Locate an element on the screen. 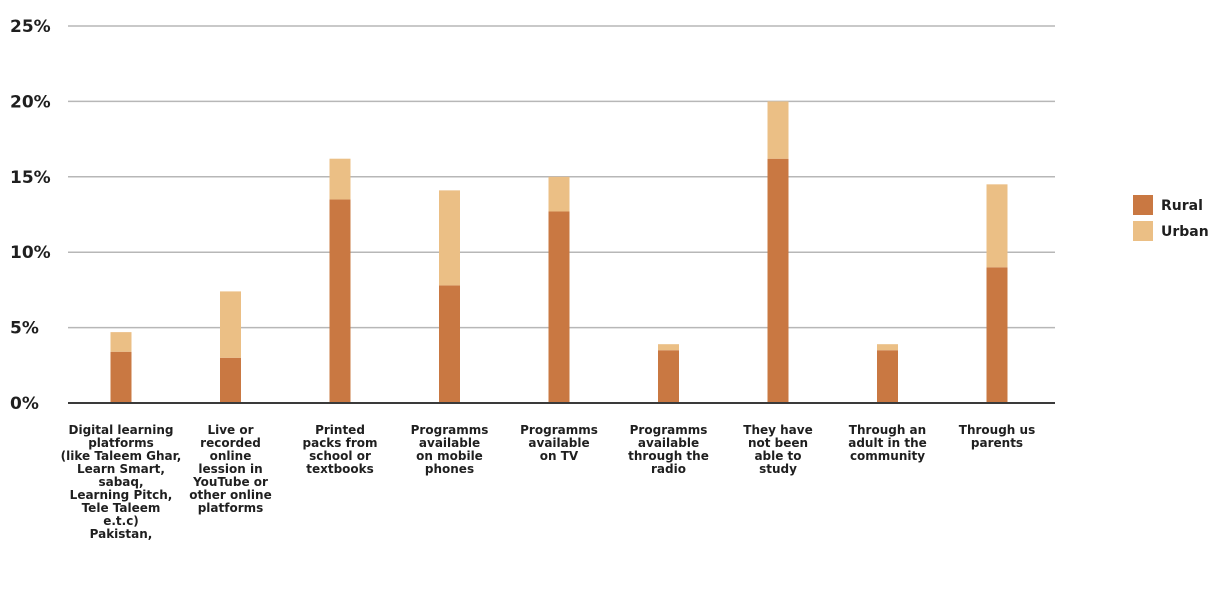 The image size is (1216, 591). x-category-label-line: Tele Taleem is located at coordinates (121, 508).